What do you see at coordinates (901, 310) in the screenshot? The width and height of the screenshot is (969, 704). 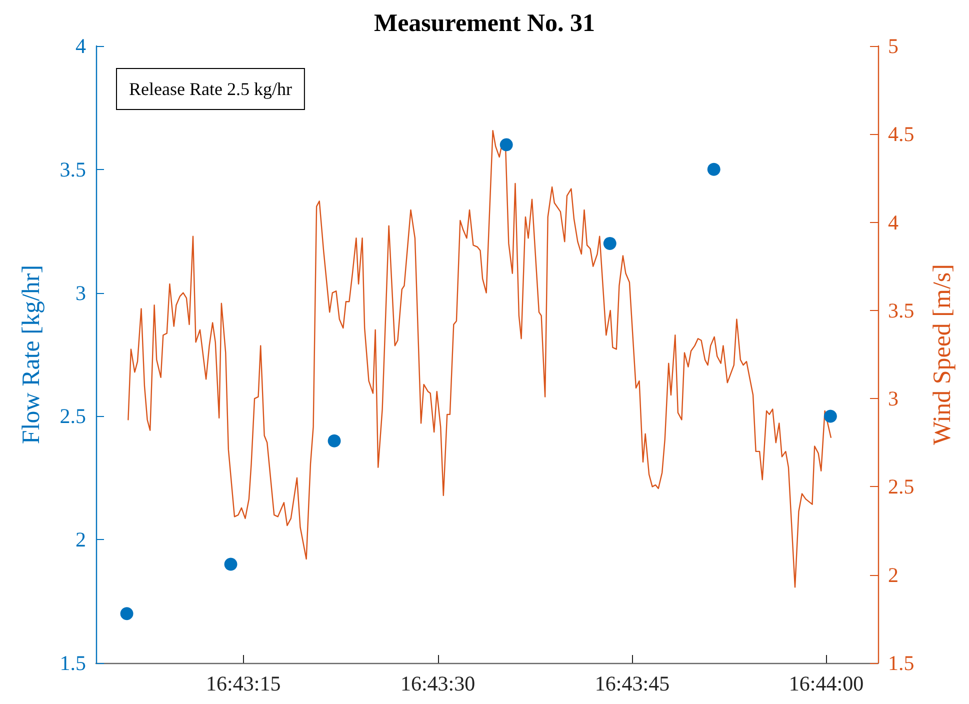 I see `y2-tick-label: 3.5` at bounding box center [901, 310].